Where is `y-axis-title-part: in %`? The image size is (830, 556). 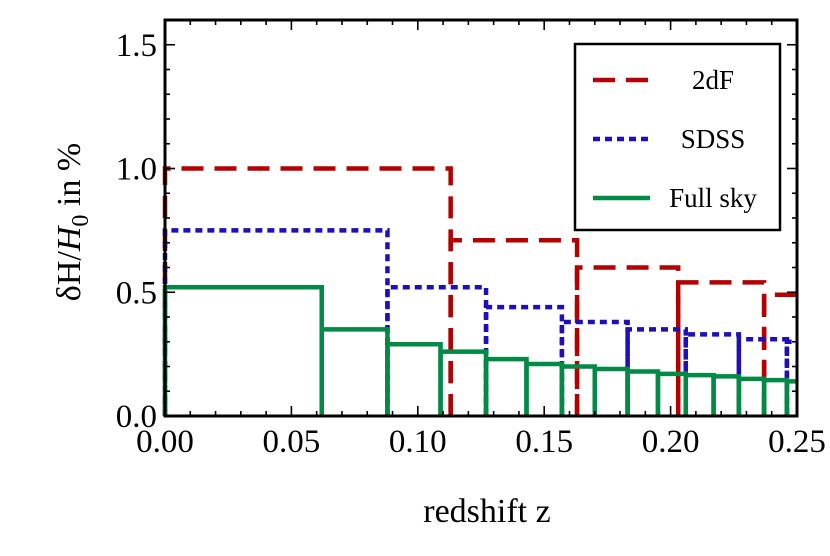 y-axis-title-part: in % is located at coordinates (69, 179).